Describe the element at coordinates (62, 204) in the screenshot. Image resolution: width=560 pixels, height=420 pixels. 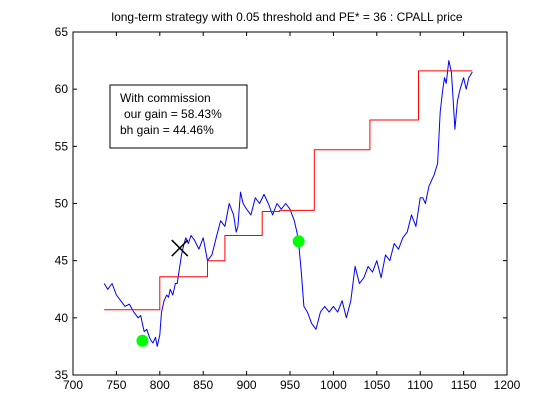
I see `y-tick-label: 50` at that location.